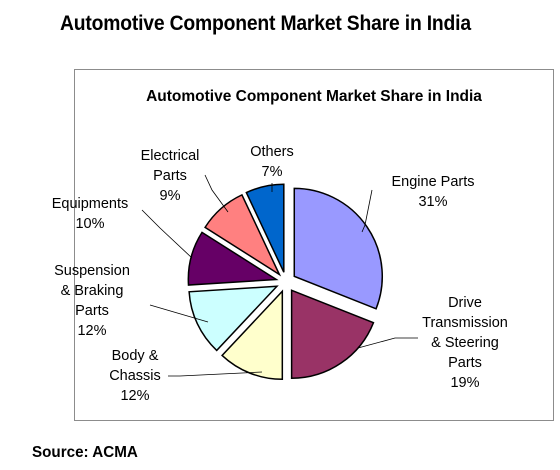  I want to click on slice-value-label: 9%, so click(170, 196).